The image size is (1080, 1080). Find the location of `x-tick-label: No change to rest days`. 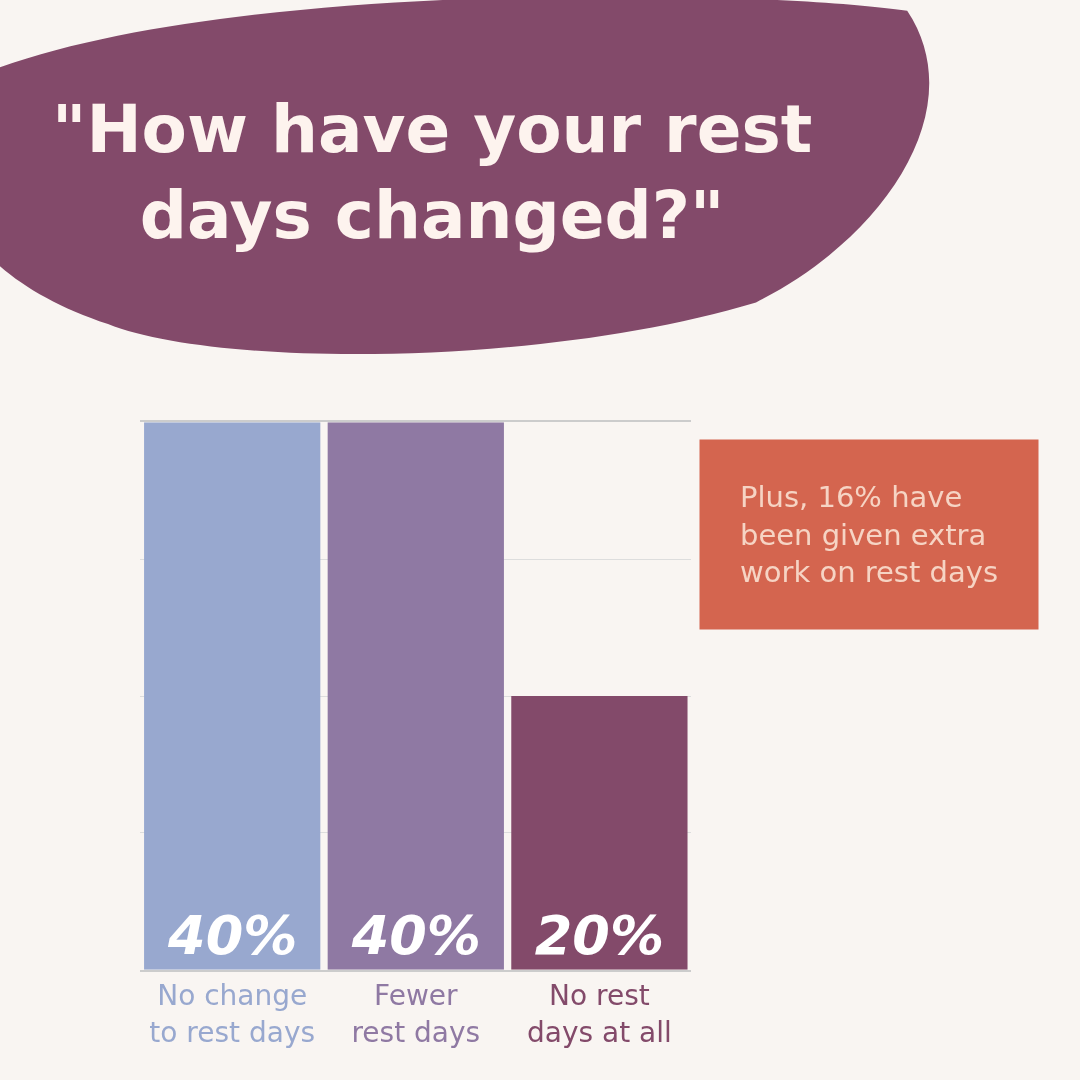

x-tick-label: No change to rest days is located at coordinates (232, 1014).